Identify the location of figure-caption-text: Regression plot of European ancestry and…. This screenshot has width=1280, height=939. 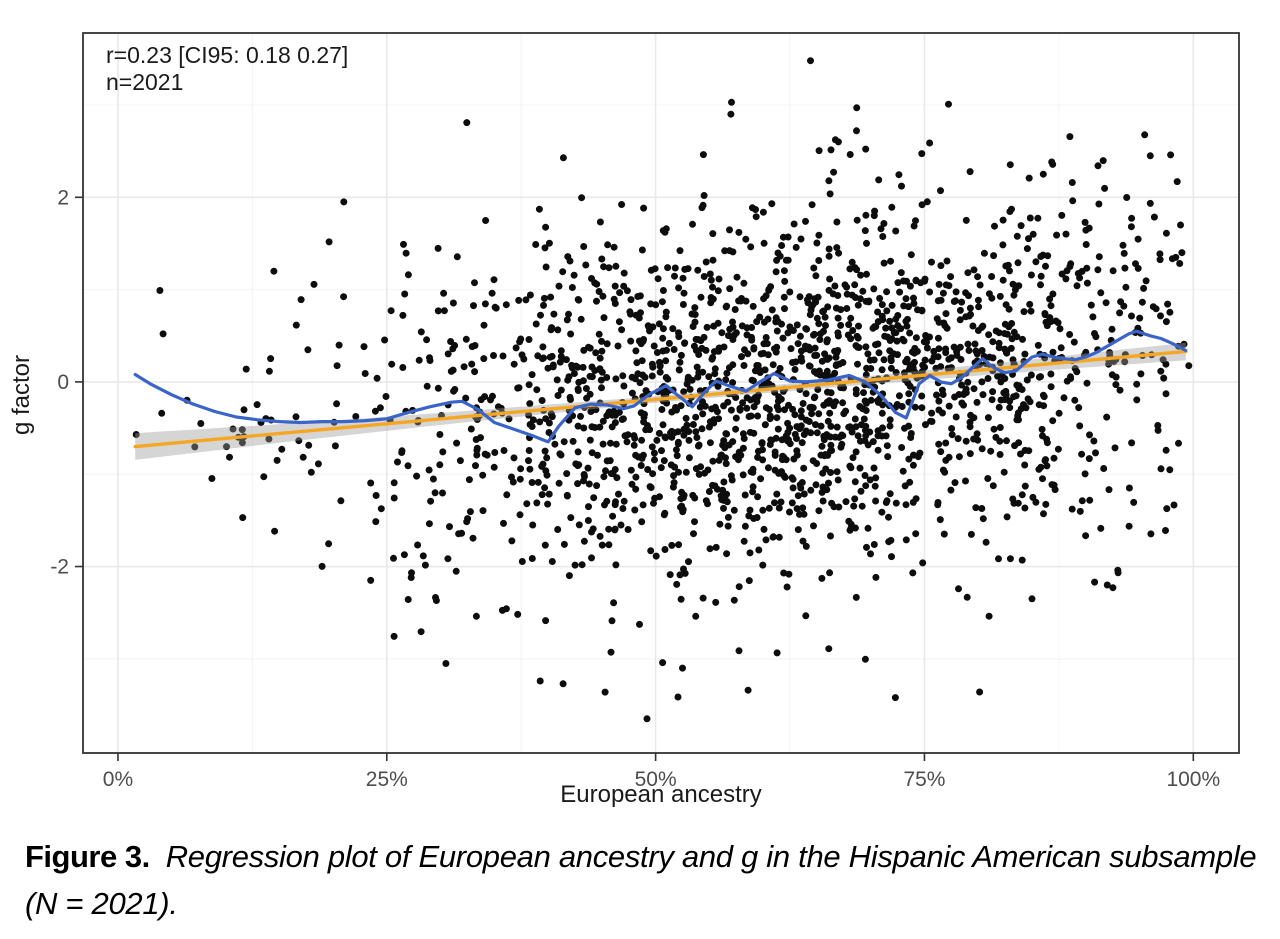
(641, 880).